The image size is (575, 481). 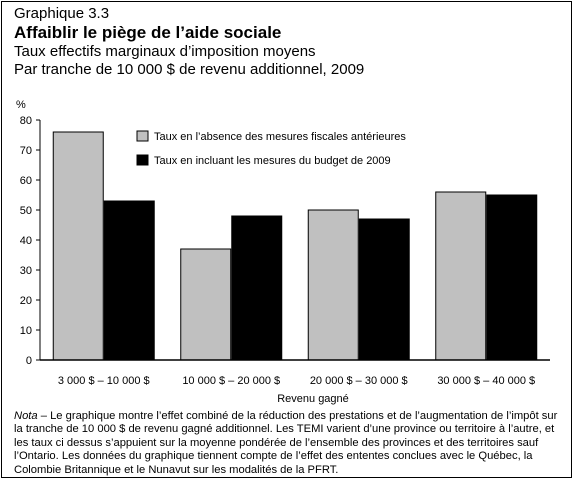 I want to click on y-tick-label: 30, so click(x=26, y=271).